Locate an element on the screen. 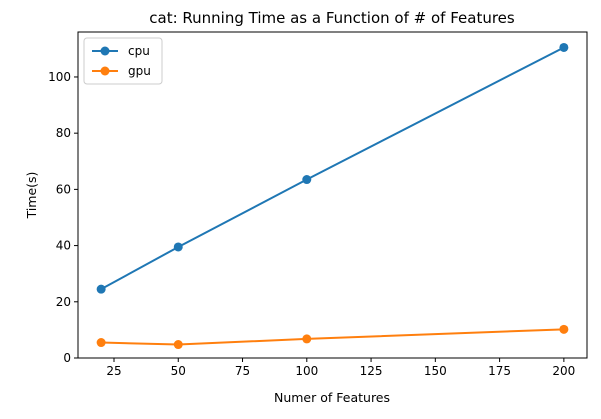  y-tick-label: 80 is located at coordinates (63, 133).